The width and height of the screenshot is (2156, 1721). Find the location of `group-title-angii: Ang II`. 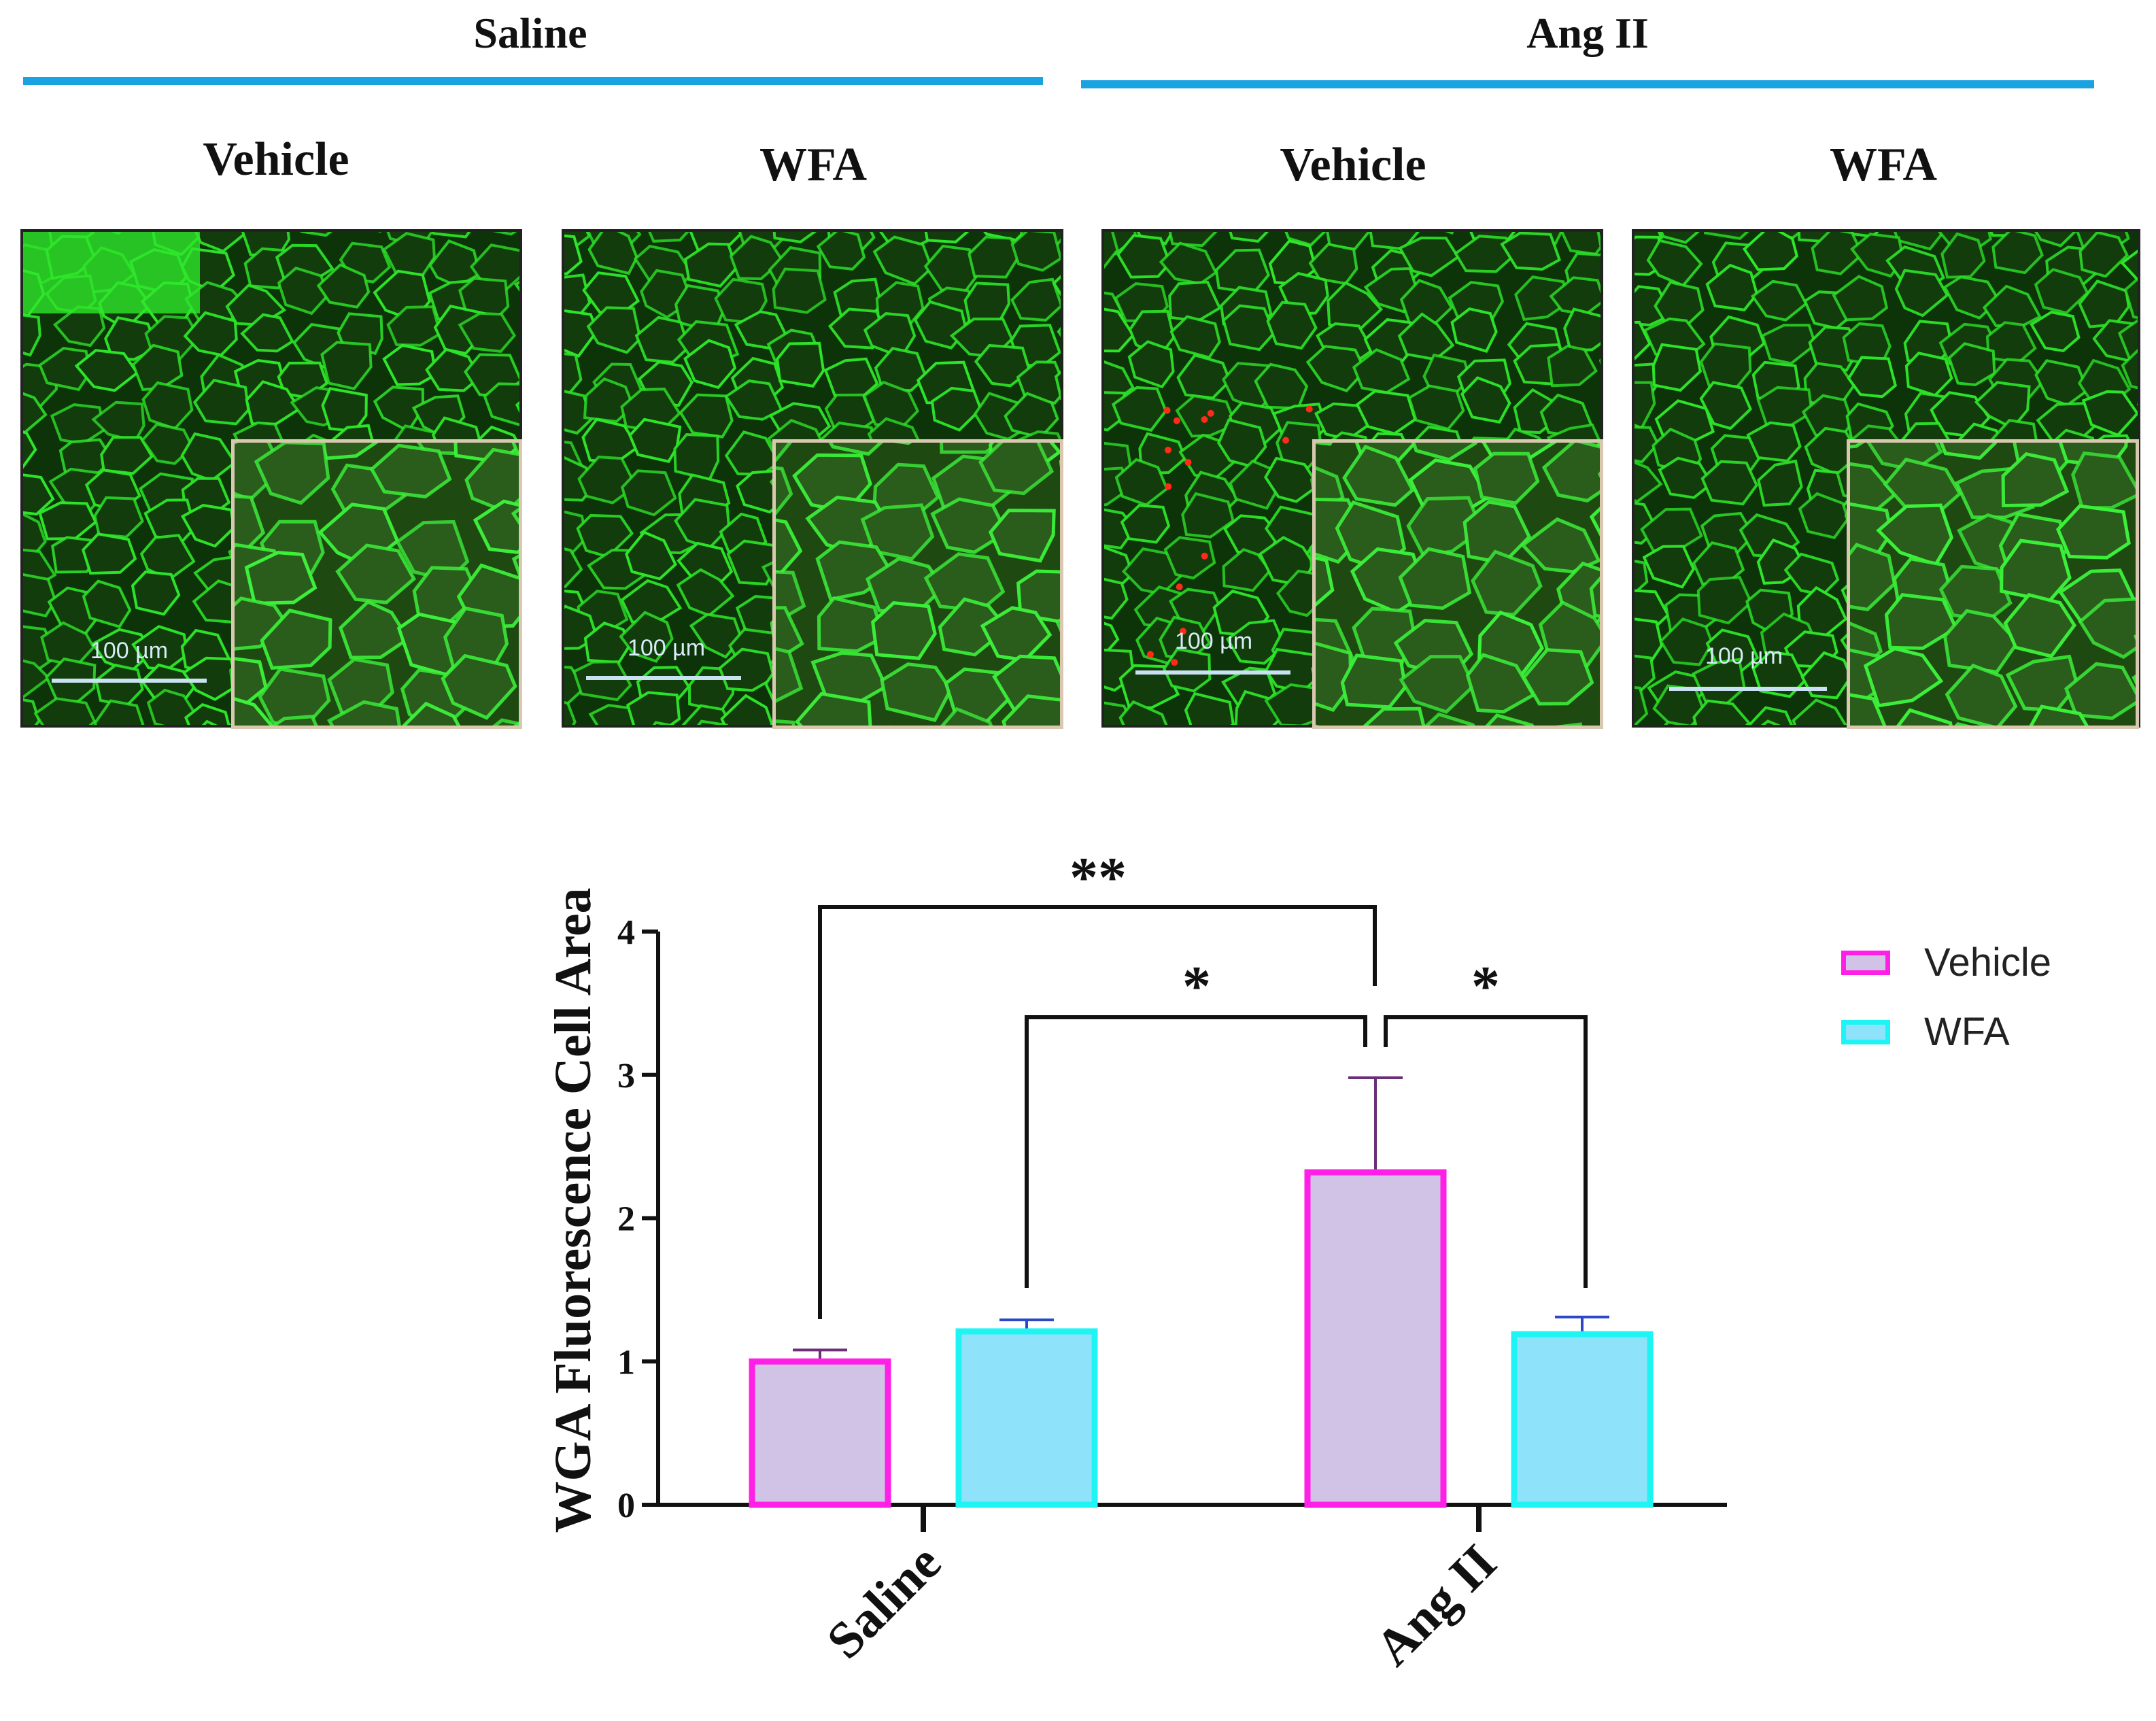

group-title-angii: Ang II is located at coordinates (1587, 33).